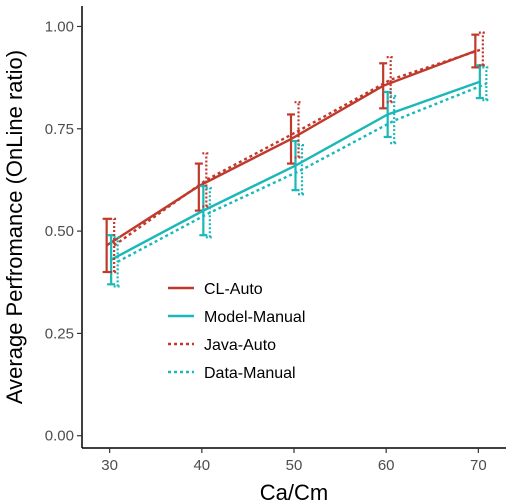 This screenshot has width=510, height=504. I want to click on legend-item: CL-Auto, so click(215, 289).